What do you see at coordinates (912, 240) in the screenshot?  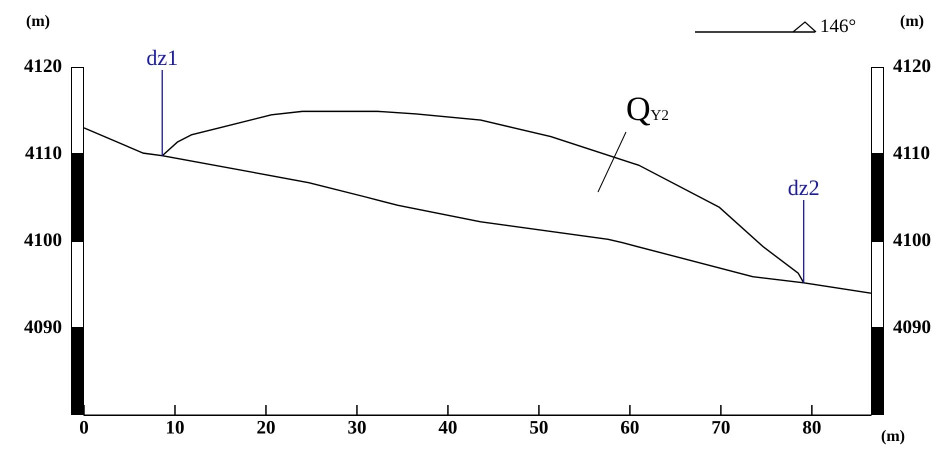 I see `y2-tick-label: 4100` at bounding box center [912, 240].